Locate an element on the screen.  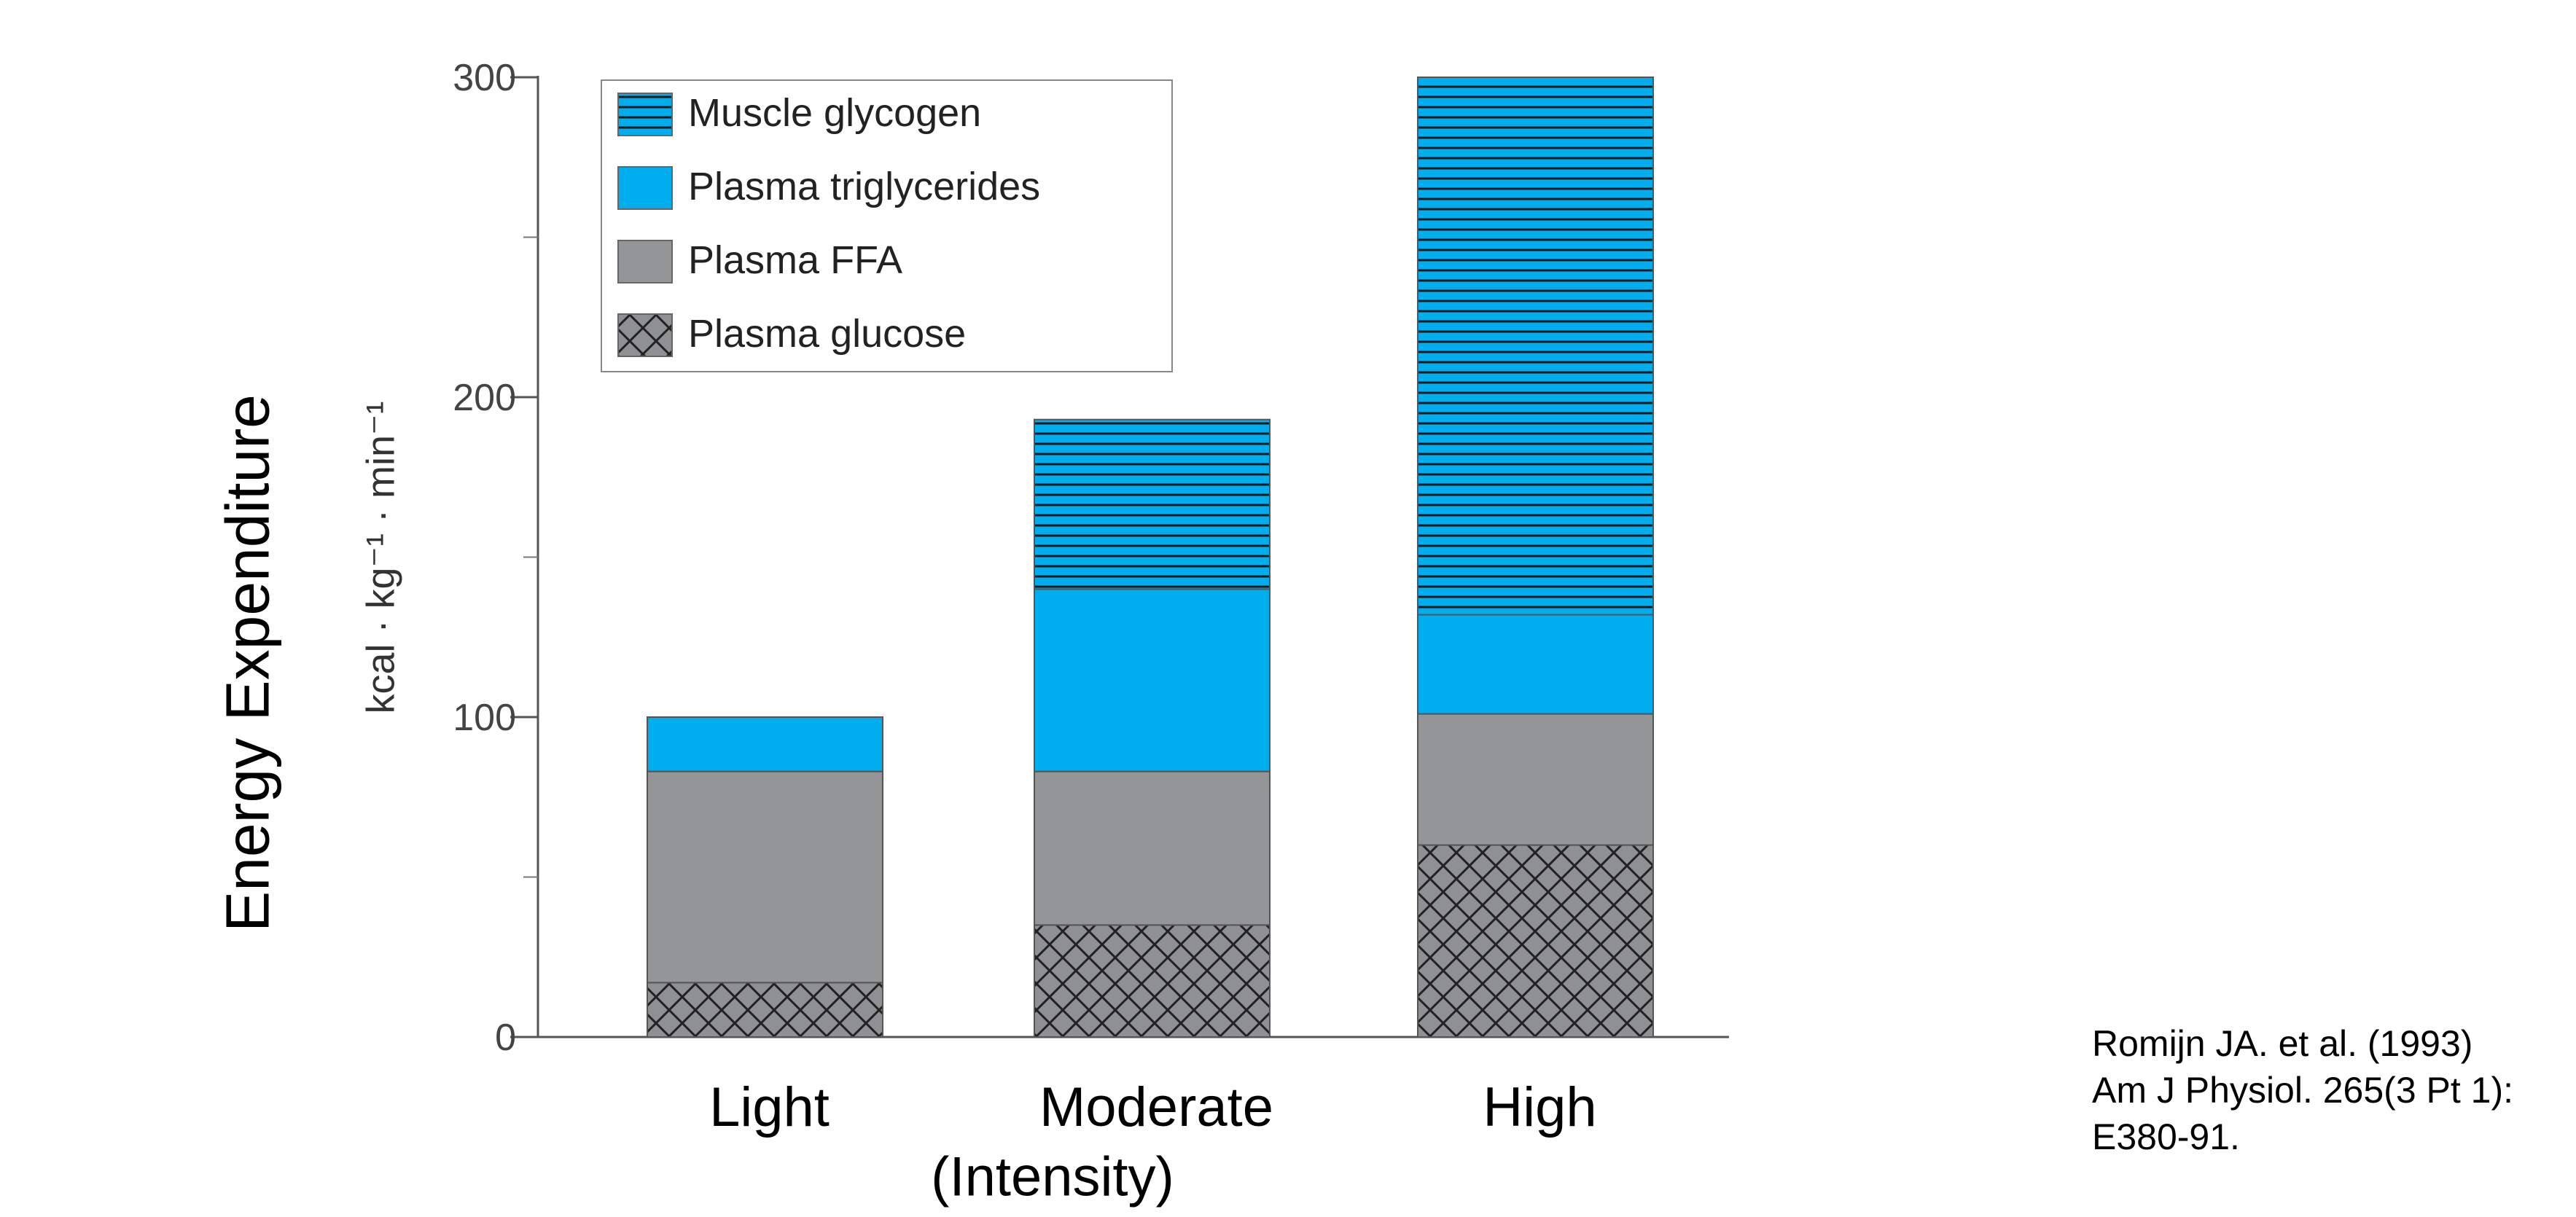
bar-high-plasma-ffa is located at coordinates (1535, 780).